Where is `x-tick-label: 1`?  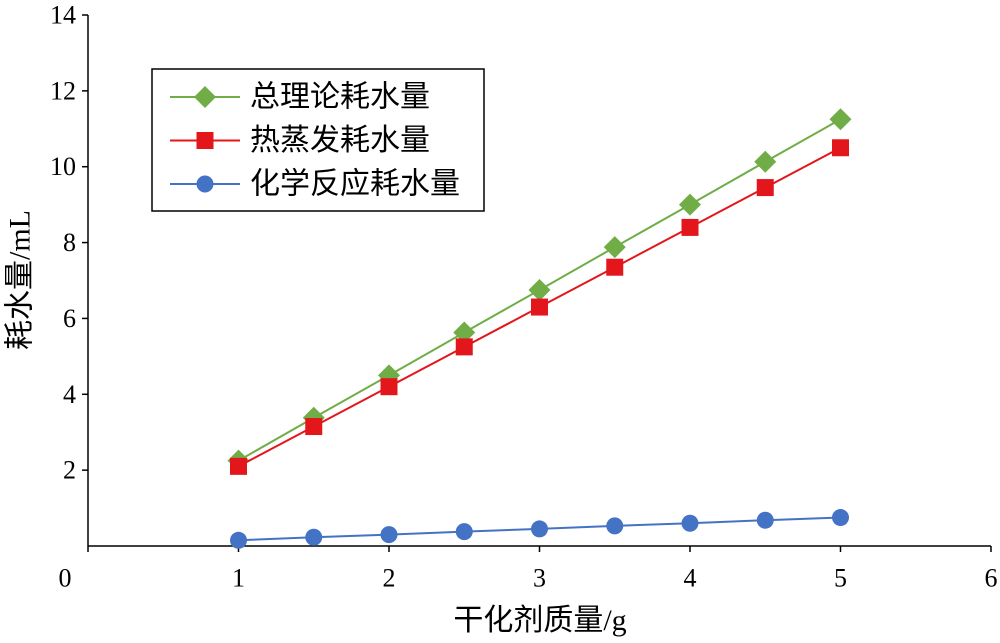
x-tick-label: 1 is located at coordinates (238, 578).